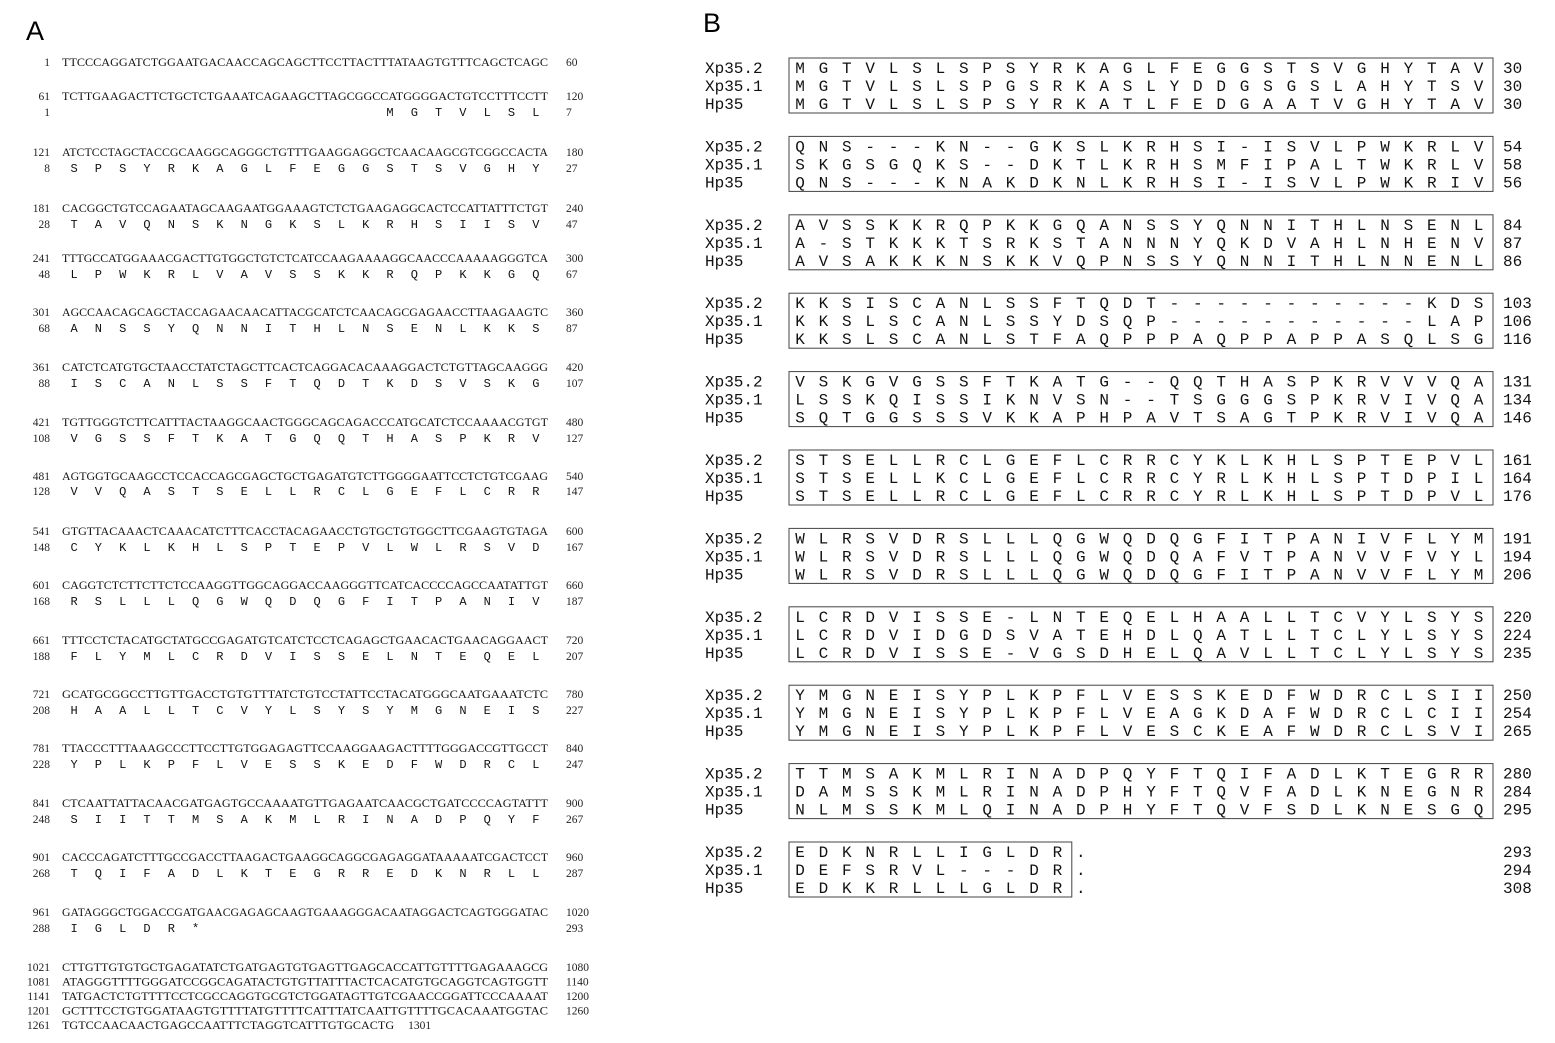 The image size is (1555, 1043). What do you see at coordinates (35, 31) in the screenshot?
I see `panel-a-label: A` at bounding box center [35, 31].